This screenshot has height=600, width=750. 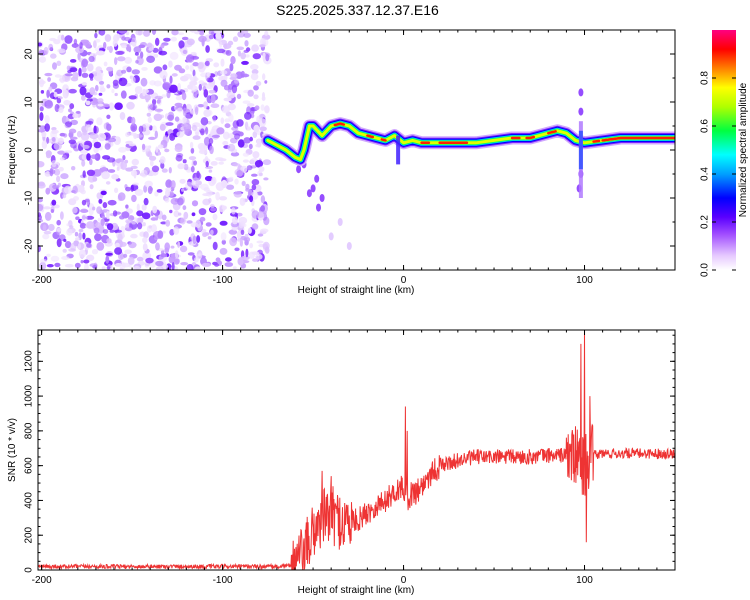 What do you see at coordinates (357, 10) in the screenshot?
I see `chart-title: S225.2025.337.12.37.E16` at bounding box center [357, 10].